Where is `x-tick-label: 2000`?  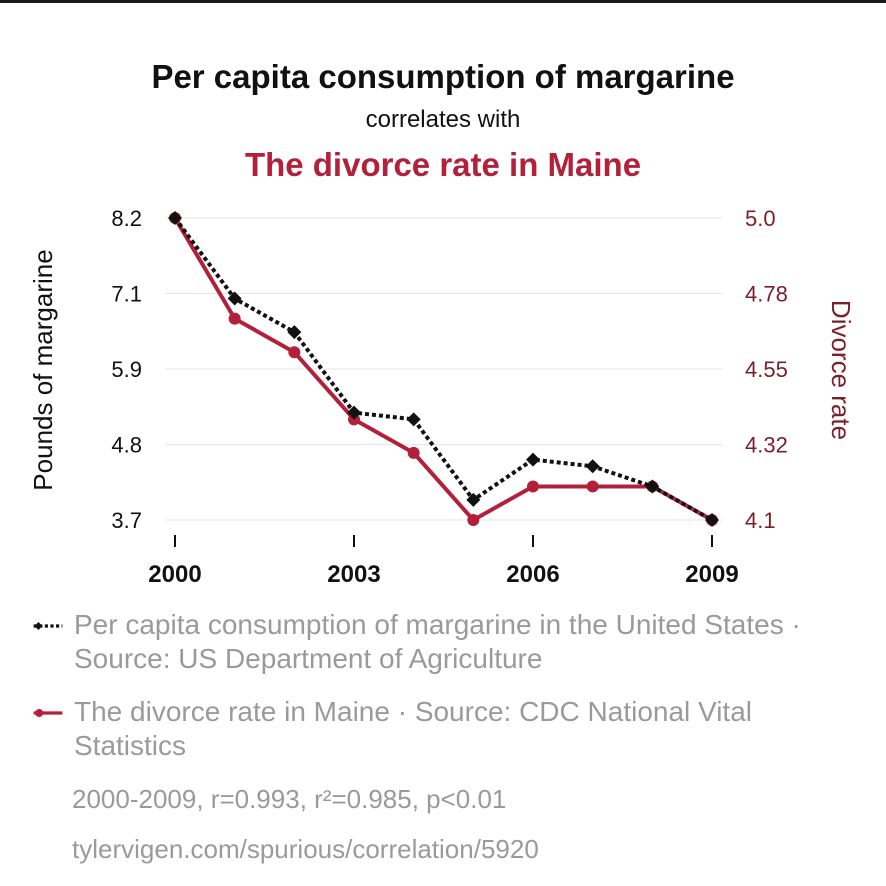
x-tick-label: 2000 is located at coordinates (174, 574).